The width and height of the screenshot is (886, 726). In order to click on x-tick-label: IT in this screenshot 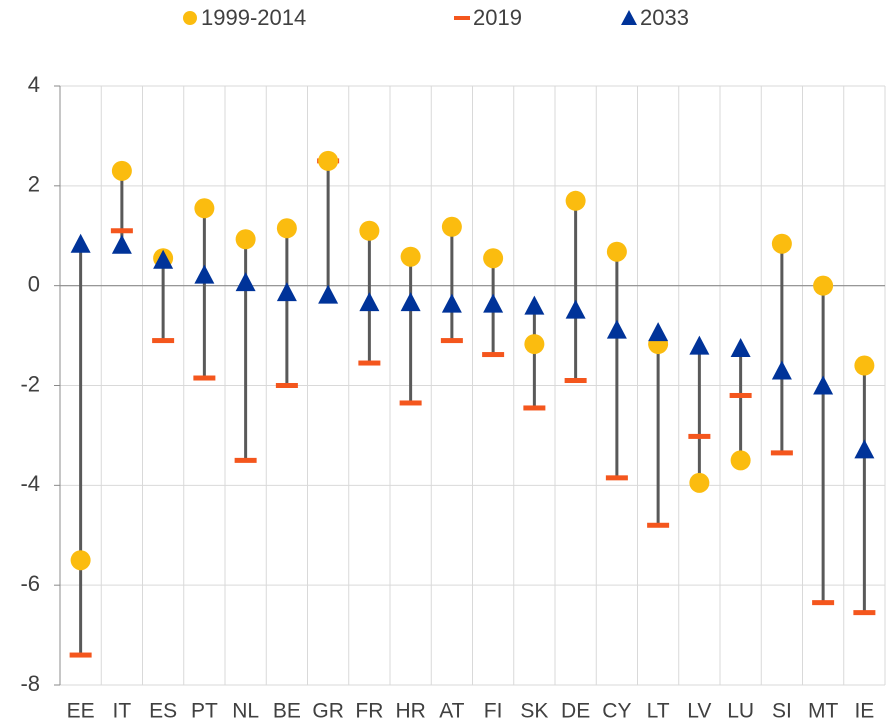, I will do `click(122, 711)`.